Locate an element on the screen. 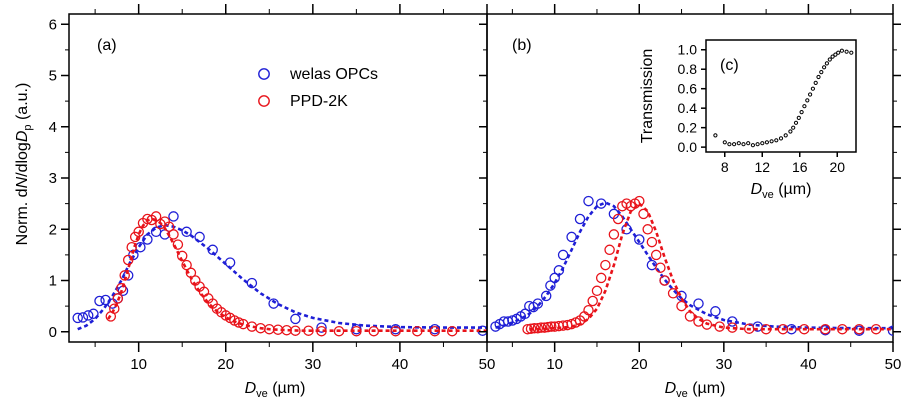  y-tick-label: 6 is located at coordinates (53, 24).